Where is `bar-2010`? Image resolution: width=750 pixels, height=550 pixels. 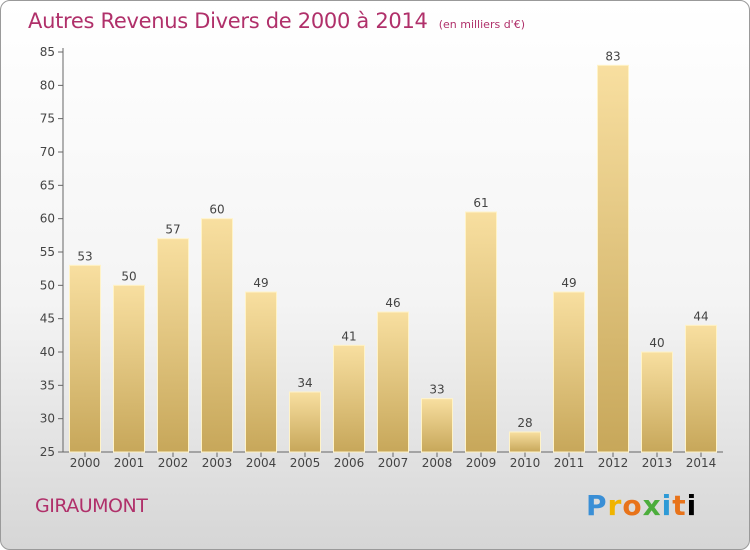 bar-2010 is located at coordinates (525, 442).